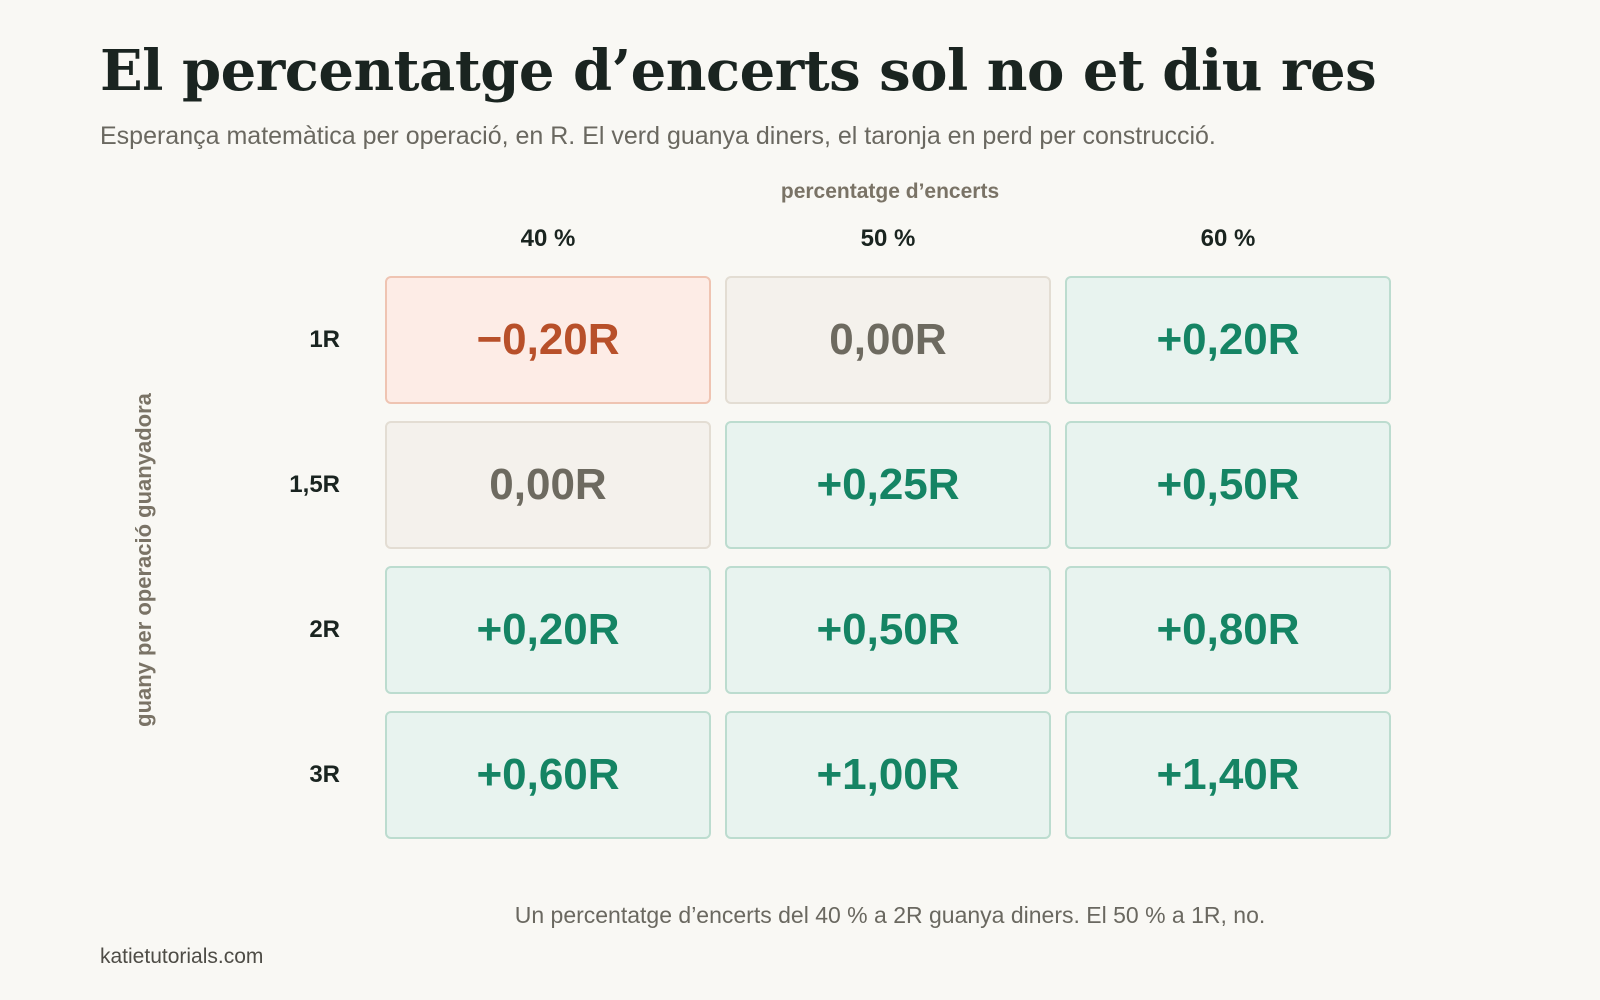 The height and width of the screenshot is (1000, 1600). I want to click on row-label: 1,5R, so click(314, 484).